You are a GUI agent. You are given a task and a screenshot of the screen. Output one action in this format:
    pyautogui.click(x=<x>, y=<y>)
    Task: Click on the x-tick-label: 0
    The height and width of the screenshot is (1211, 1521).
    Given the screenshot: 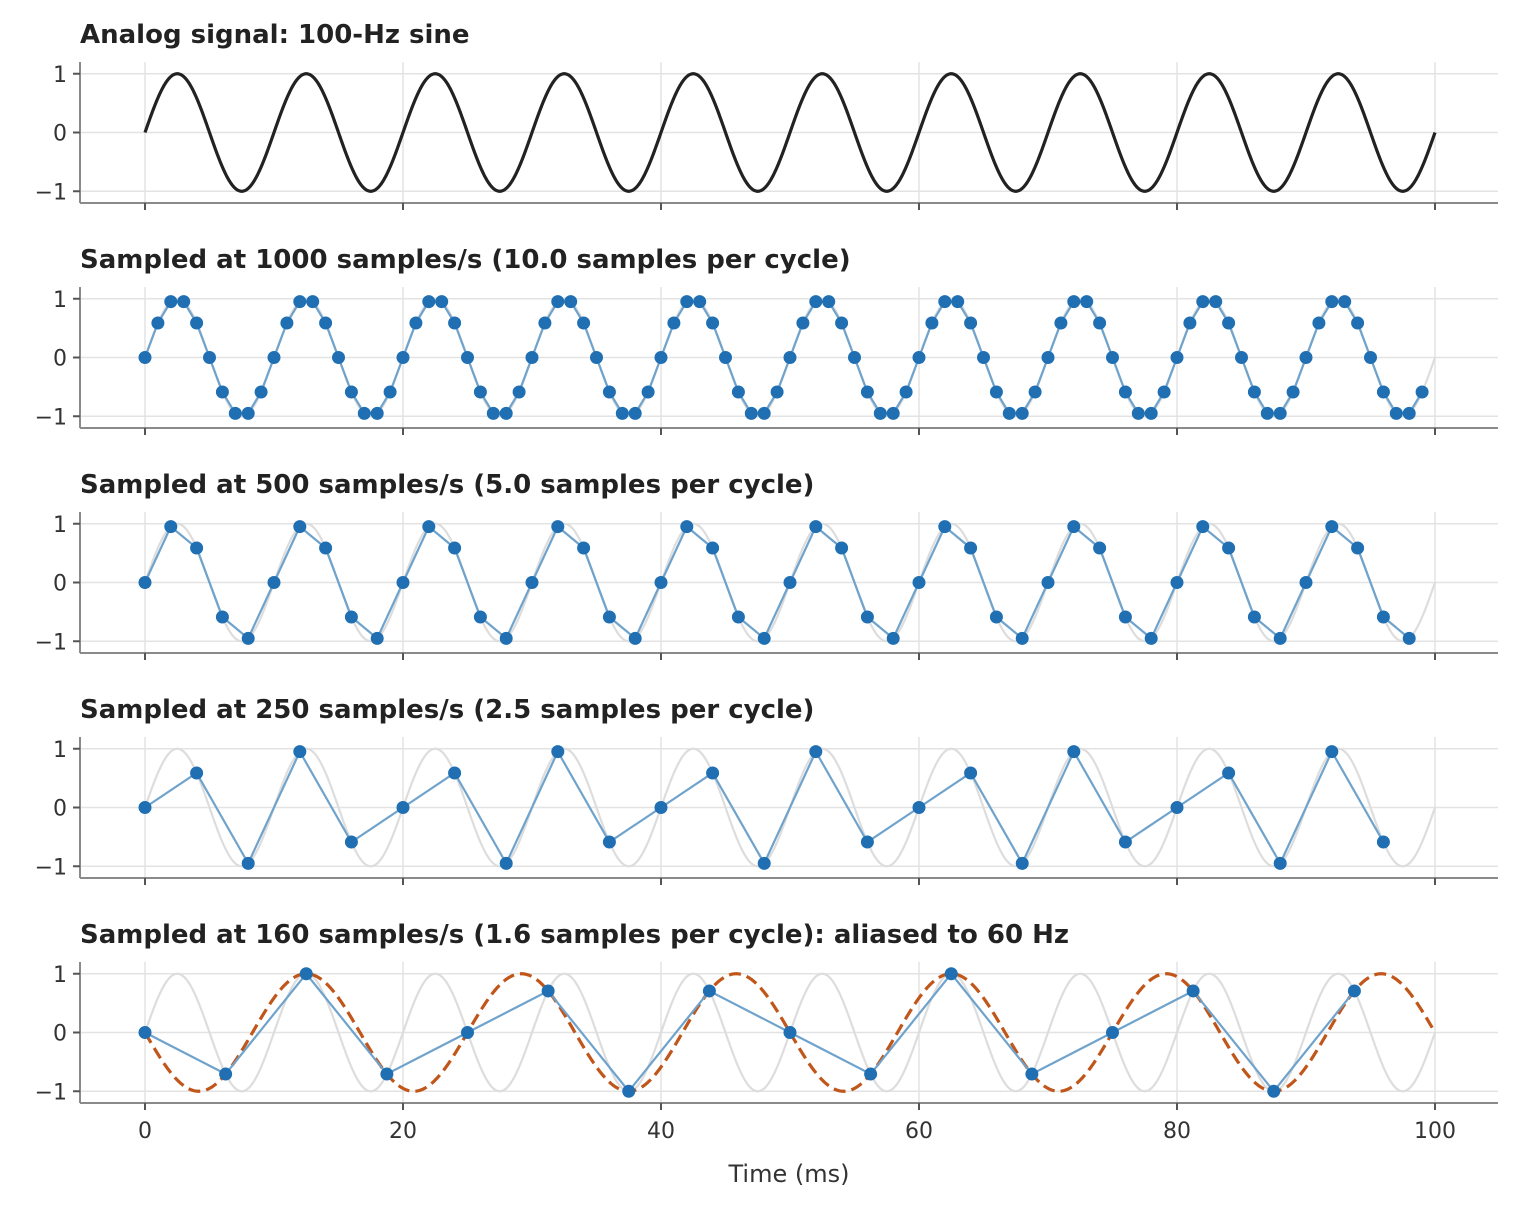 What is the action you would take?
    pyautogui.click(x=145, y=1131)
    